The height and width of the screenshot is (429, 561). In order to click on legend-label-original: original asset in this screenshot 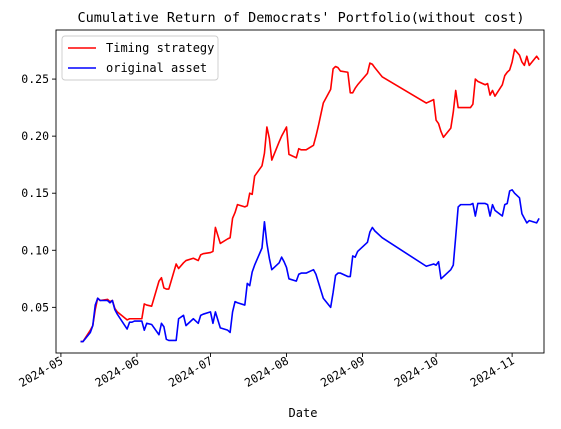, I will do `click(156, 68)`.